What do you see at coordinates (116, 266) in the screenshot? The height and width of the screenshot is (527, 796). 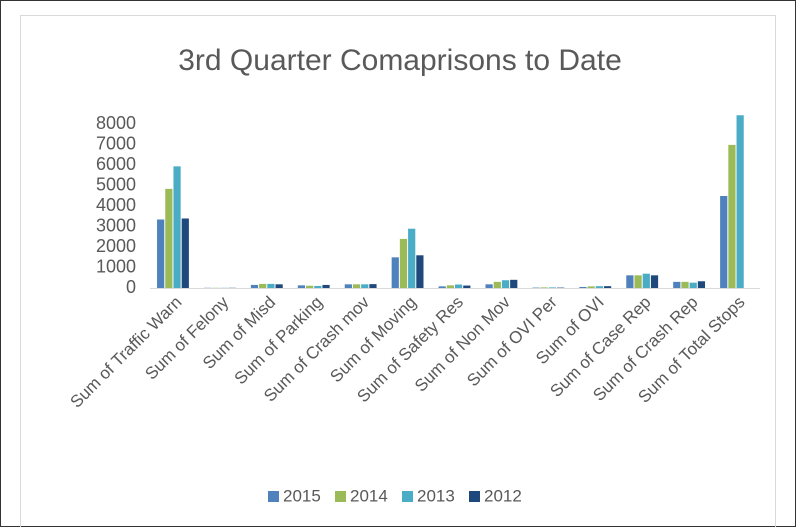 I see `y-tick-label: 1000` at bounding box center [116, 266].